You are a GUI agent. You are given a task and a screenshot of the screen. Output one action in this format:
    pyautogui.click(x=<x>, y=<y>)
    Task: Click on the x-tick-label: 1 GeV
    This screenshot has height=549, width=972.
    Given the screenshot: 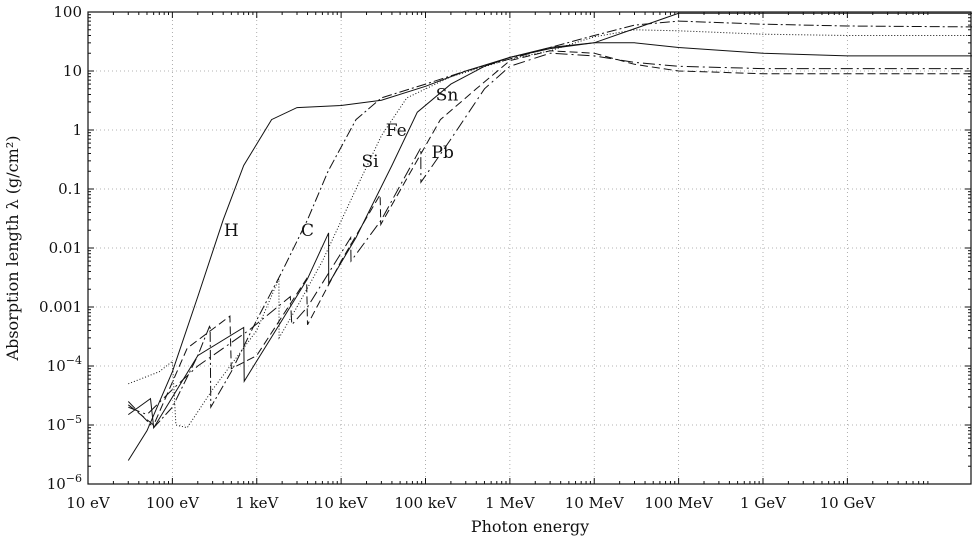 What is the action you would take?
    pyautogui.click(x=763, y=503)
    